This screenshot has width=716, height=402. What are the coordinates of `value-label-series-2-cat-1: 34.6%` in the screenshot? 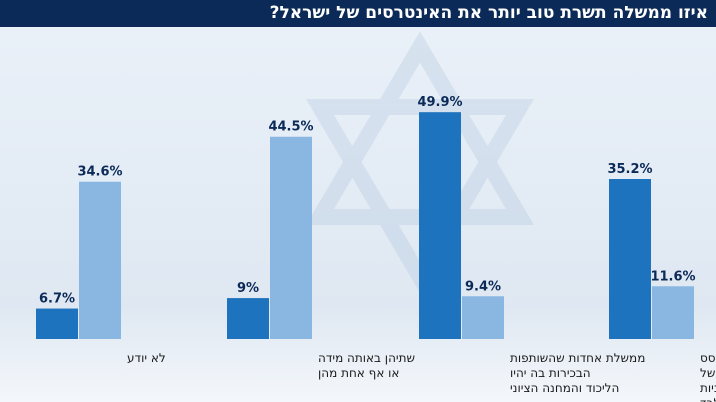 It's located at (99, 172).